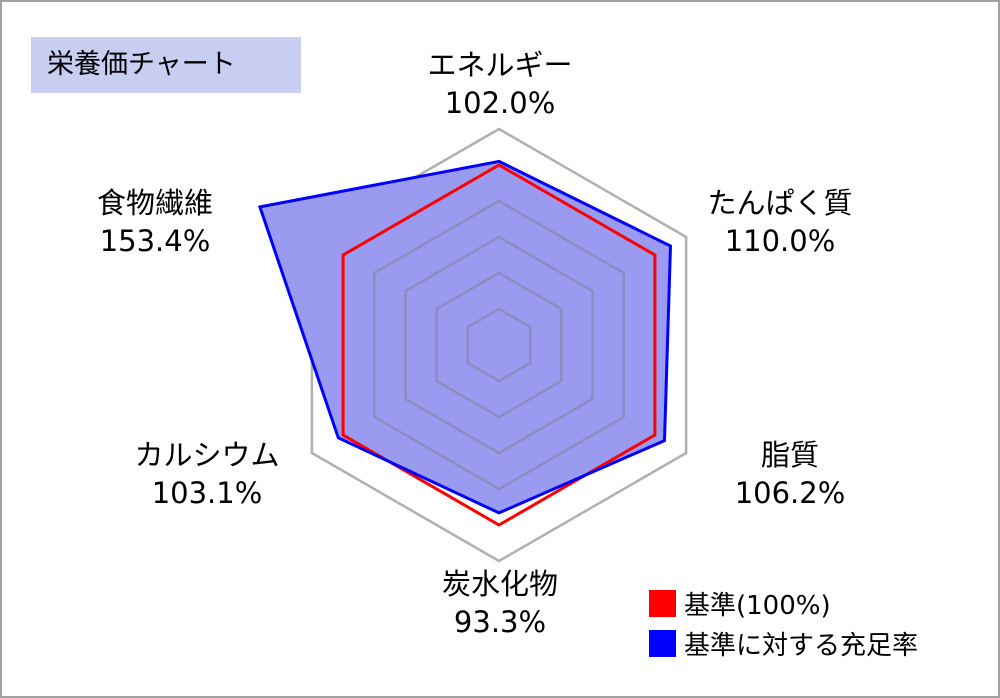  Describe the element at coordinates (790, 493) in the screenshot. I see `value-label-2: 106.2%` at that location.